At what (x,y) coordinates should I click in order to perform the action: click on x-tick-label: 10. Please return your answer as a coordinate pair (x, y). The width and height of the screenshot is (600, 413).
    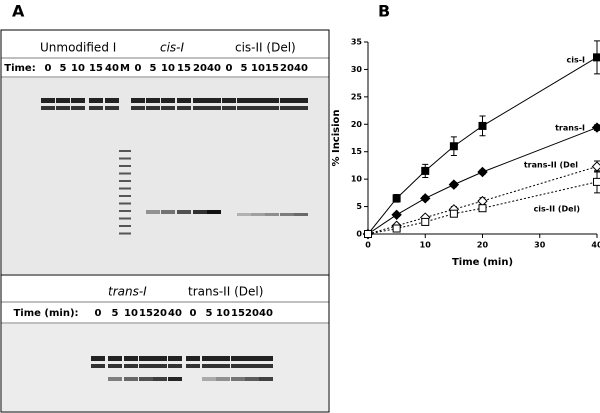
    Looking at the image, I should click on (426, 245).